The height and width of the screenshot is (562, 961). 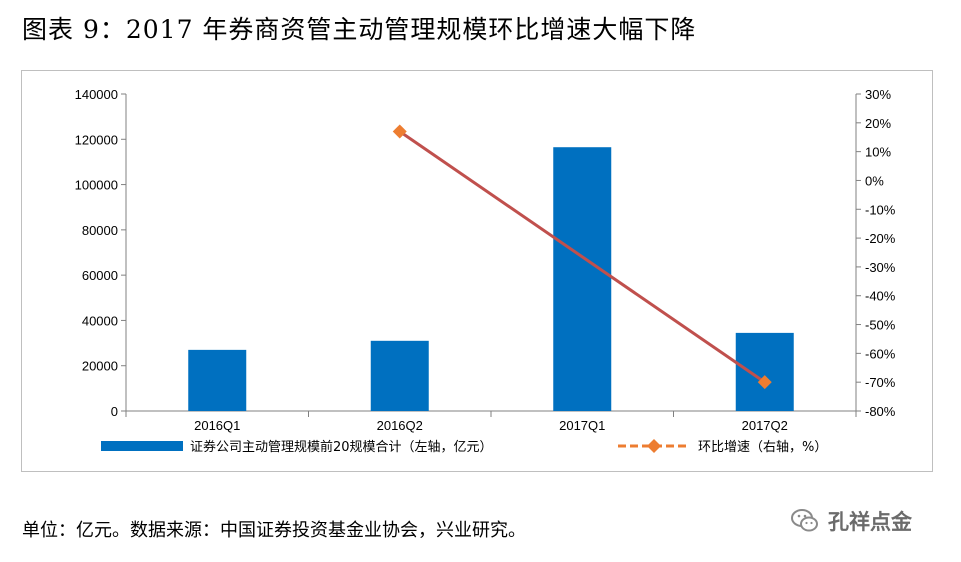 I want to click on growth-point-2017Q2, so click(x=764, y=382).